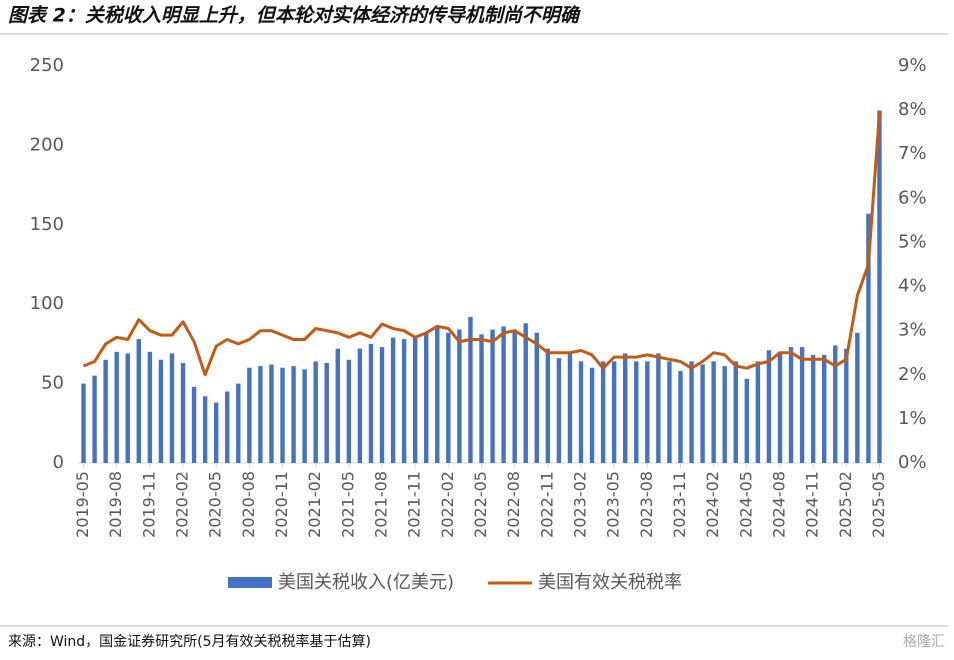  What do you see at coordinates (912, 153) in the screenshot?
I see `y2-tick-label: 7%` at bounding box center [912, 153].